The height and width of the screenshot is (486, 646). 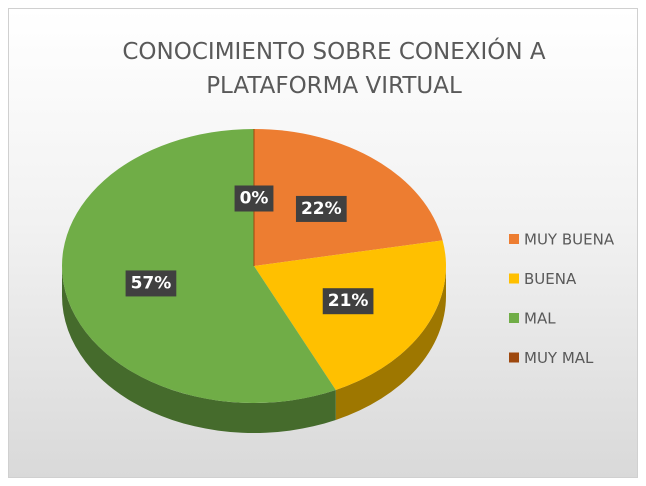 What do you see at coordinates (540, 319) in the screenshot?
I see `legend-label: MAL` at bounding box center [540, 319].